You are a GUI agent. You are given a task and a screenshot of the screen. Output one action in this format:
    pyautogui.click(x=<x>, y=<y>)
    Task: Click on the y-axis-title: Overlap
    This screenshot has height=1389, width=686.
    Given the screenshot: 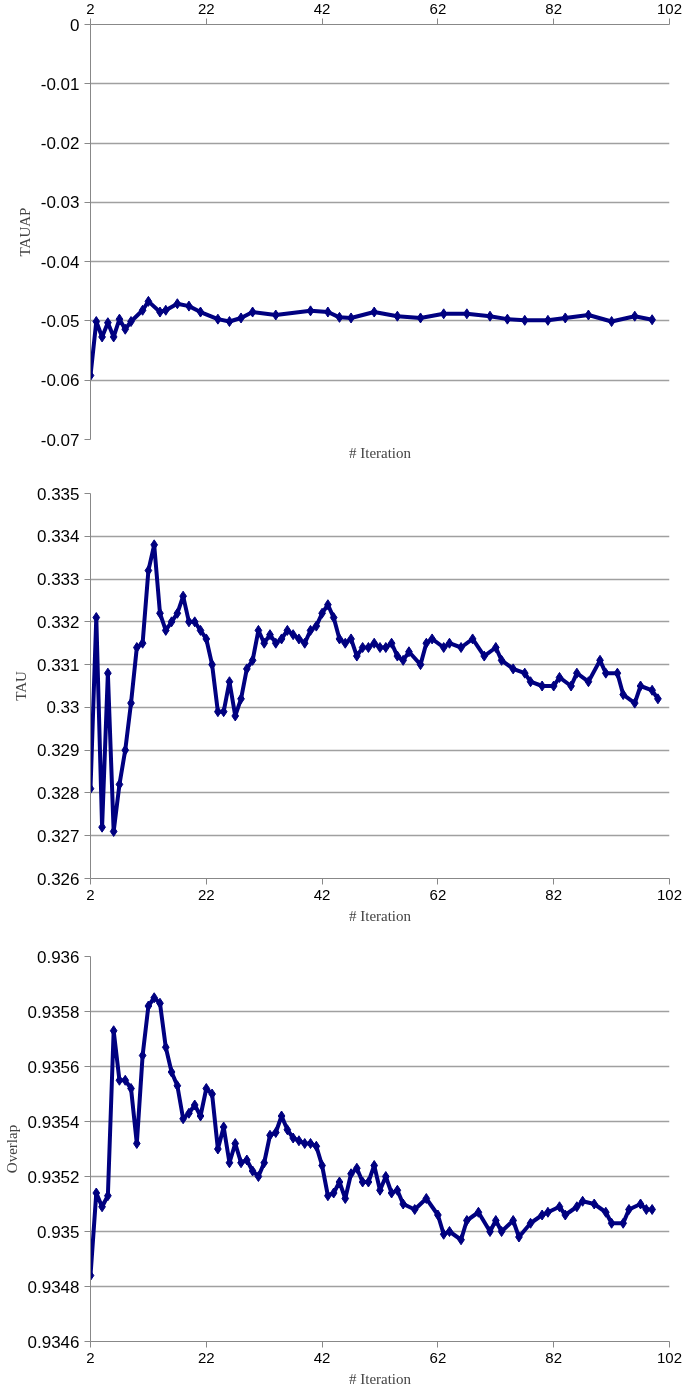 What is the action you would take?
    pyautogui.click(x=11, y=1149)
    